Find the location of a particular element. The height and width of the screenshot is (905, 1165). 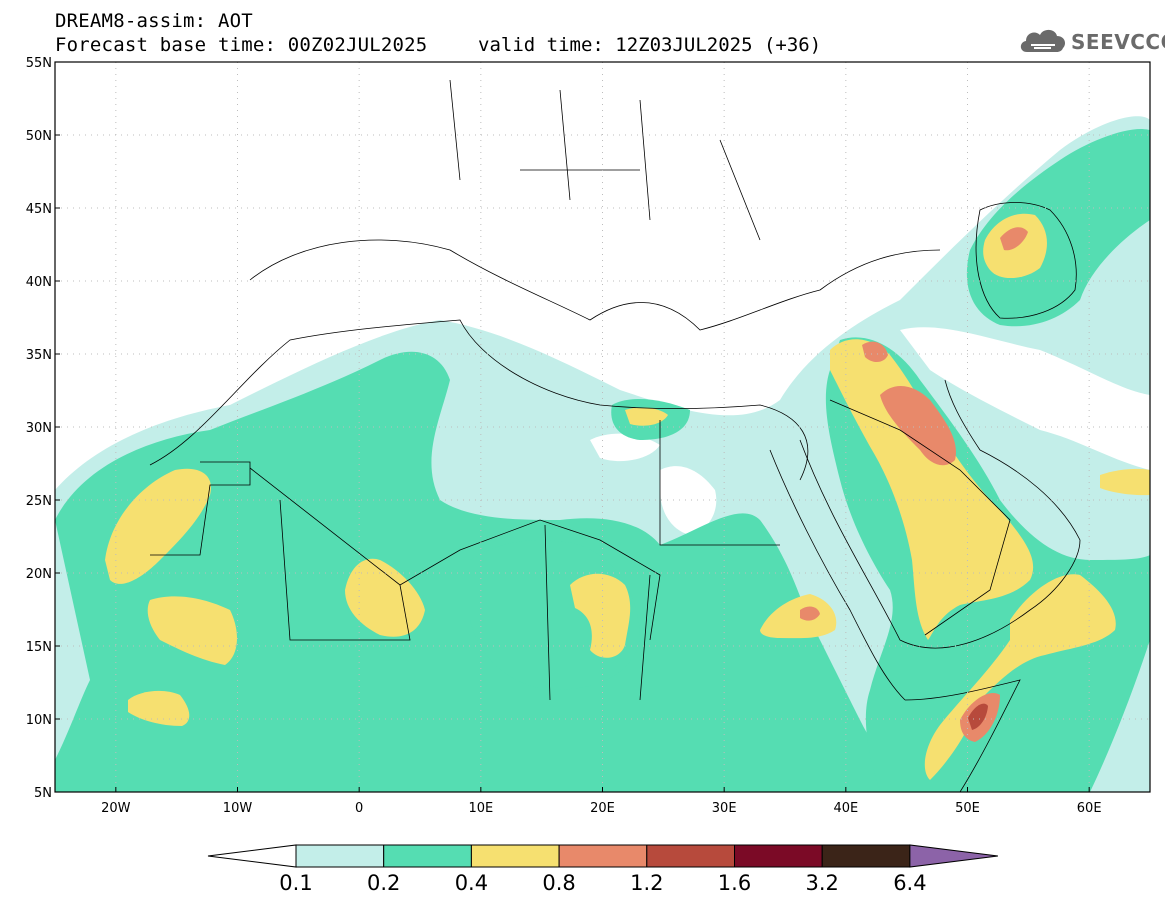

border-europe-east is located at coordinates (605, 160).